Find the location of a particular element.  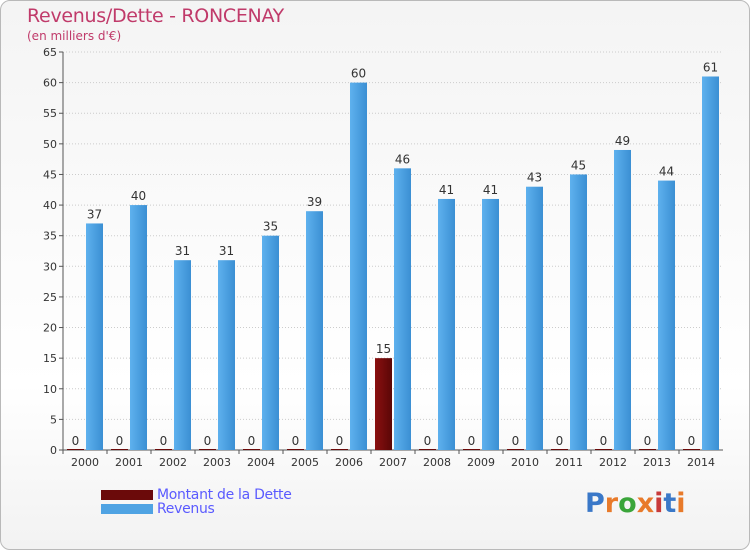

x-tick-label: 2001 is located at coordinates (129, 462).